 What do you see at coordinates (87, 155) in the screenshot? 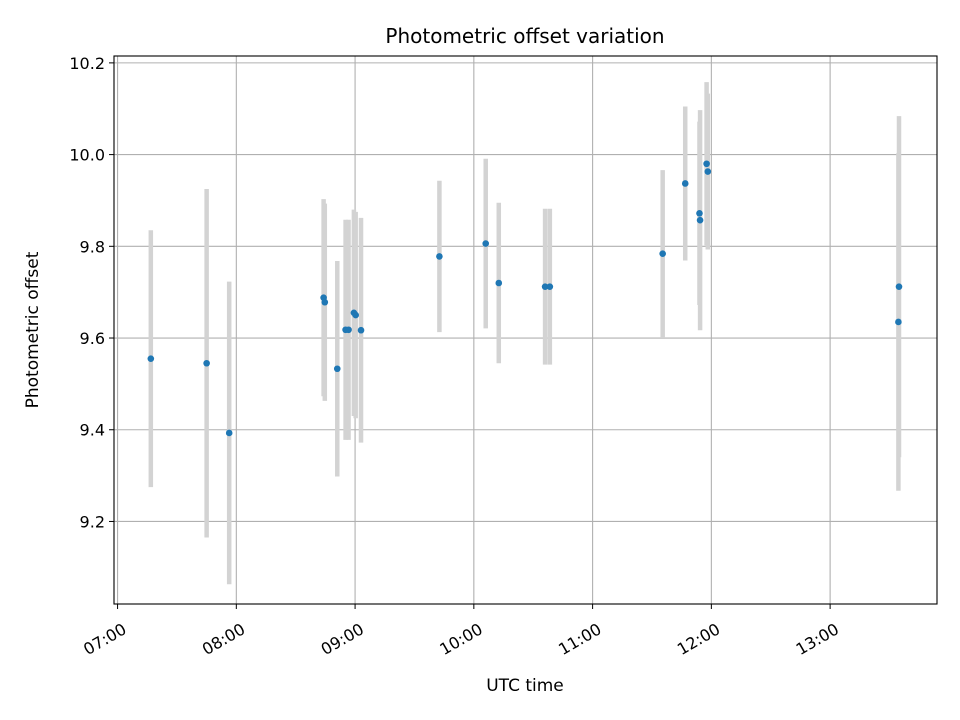
I see `y-tick-label: 10.0` at bounding box center [87, 155].